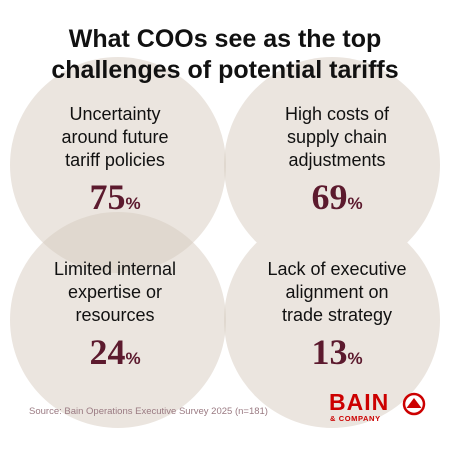  I want to click on stat-label: Limited internal expertise or resources, so click(115, 292).